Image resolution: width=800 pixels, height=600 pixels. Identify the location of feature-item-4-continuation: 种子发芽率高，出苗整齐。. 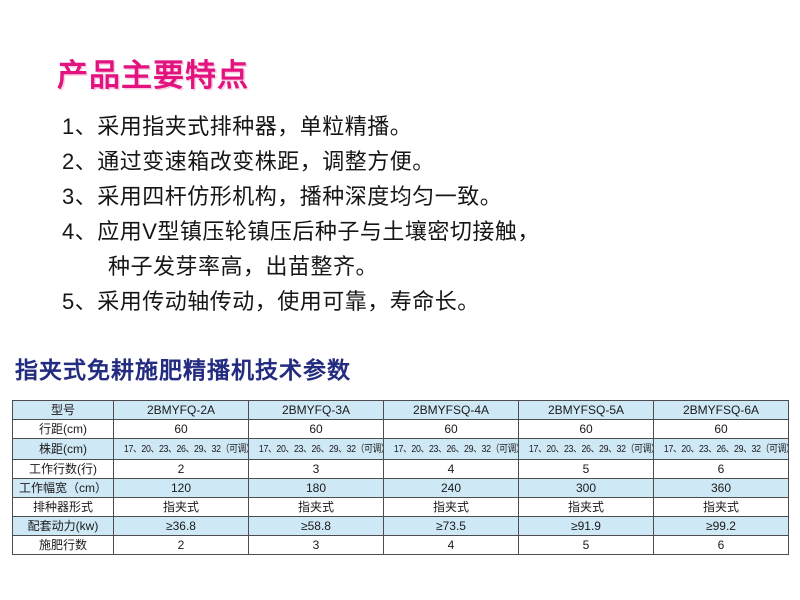
(243, 266).